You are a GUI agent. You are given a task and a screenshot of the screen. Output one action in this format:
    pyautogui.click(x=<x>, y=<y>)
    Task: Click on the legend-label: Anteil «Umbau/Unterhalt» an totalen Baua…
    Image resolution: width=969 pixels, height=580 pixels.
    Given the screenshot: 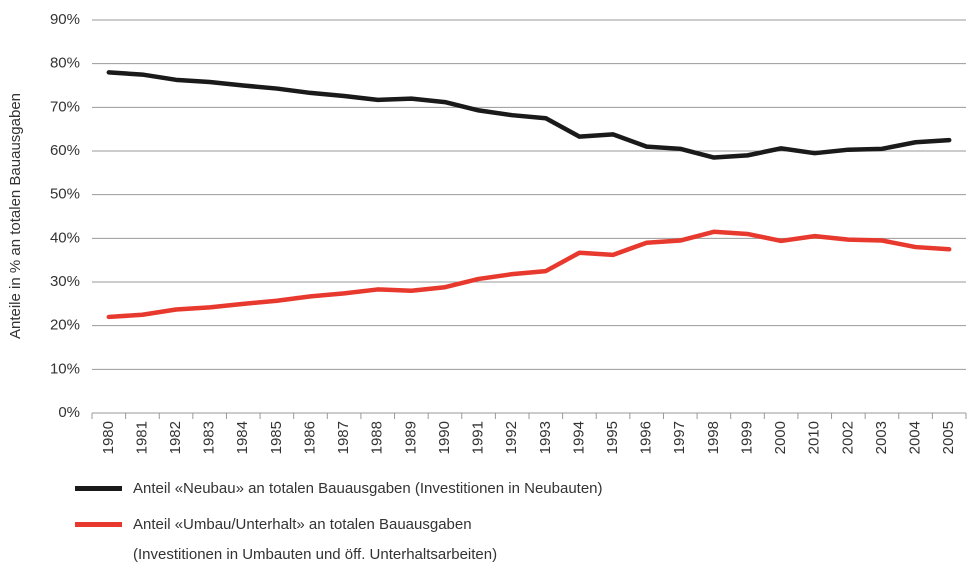 What is the action you would take?
    pyautogui.click(x=315, y=539)
    